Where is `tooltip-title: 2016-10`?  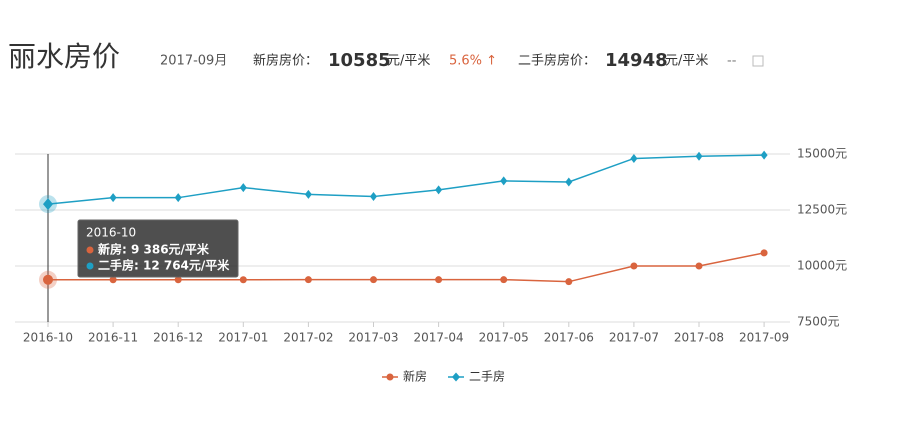 tooltip-title: 2016-10 is located at coordinates (111, 233).